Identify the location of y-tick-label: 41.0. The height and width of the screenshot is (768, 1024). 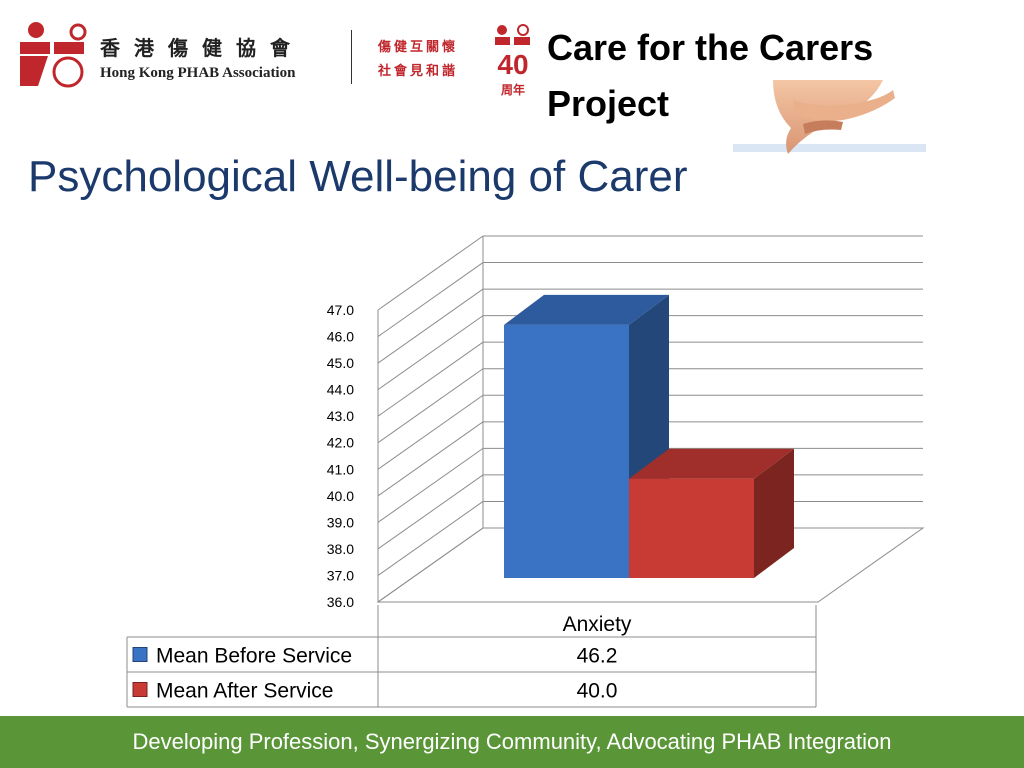
(340, 469).